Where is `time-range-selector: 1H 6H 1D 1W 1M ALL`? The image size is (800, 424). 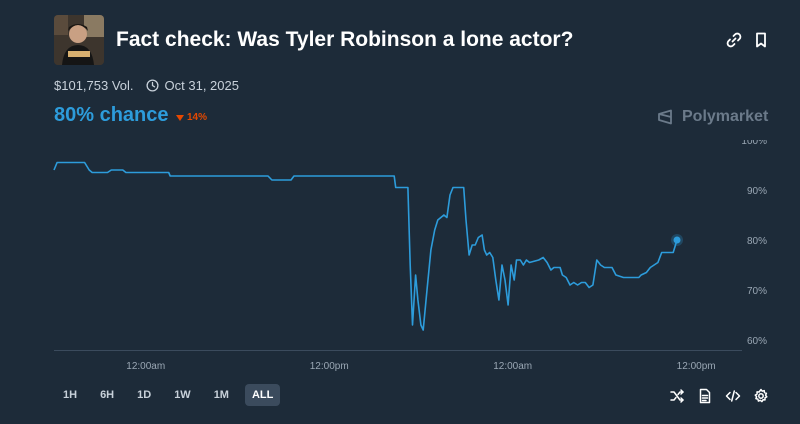
time-range-selector: 1H 6H 1D 1W 1M ALL is located at coordinates (172, 395).